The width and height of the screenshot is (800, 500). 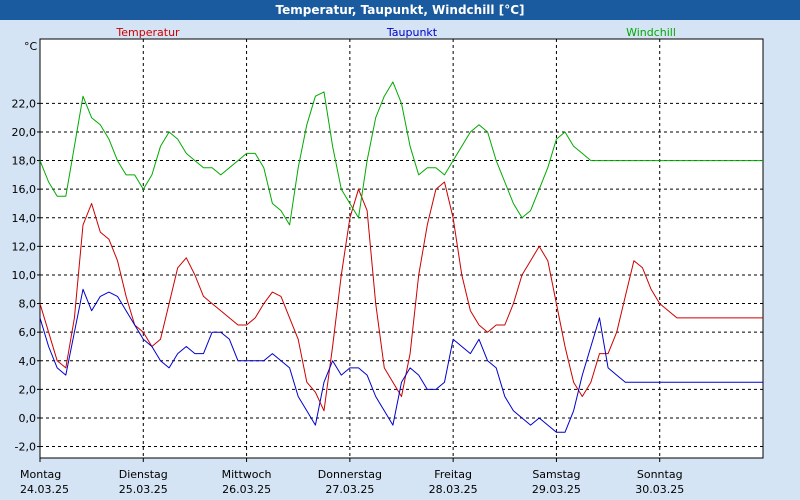 I want to click on y-tick-label: -2,0, so click(x=25, y=447).